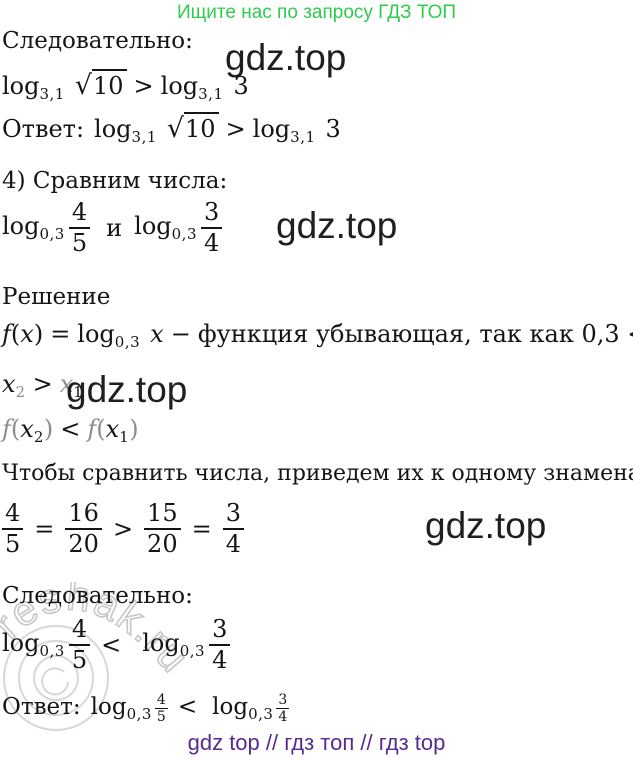 The width and height of the screenshot is (633, 758). What do you see at coordinates (486, 525) in the screenshot?
I see `gdz-watermark-4: gdz.top` at bounding box center [486, 525].